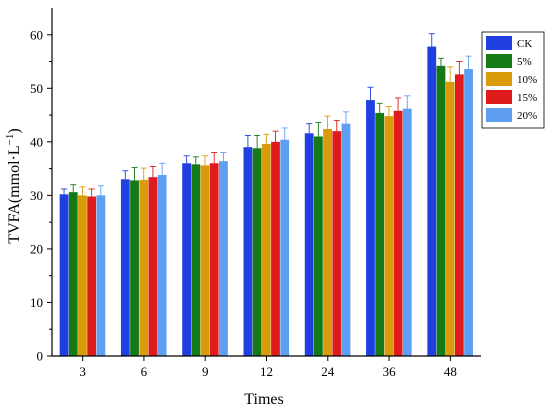 Image resolution: width=550 pixels, height=410 pixels. I want to click on bar-5pct-t24, so click(318, 246).